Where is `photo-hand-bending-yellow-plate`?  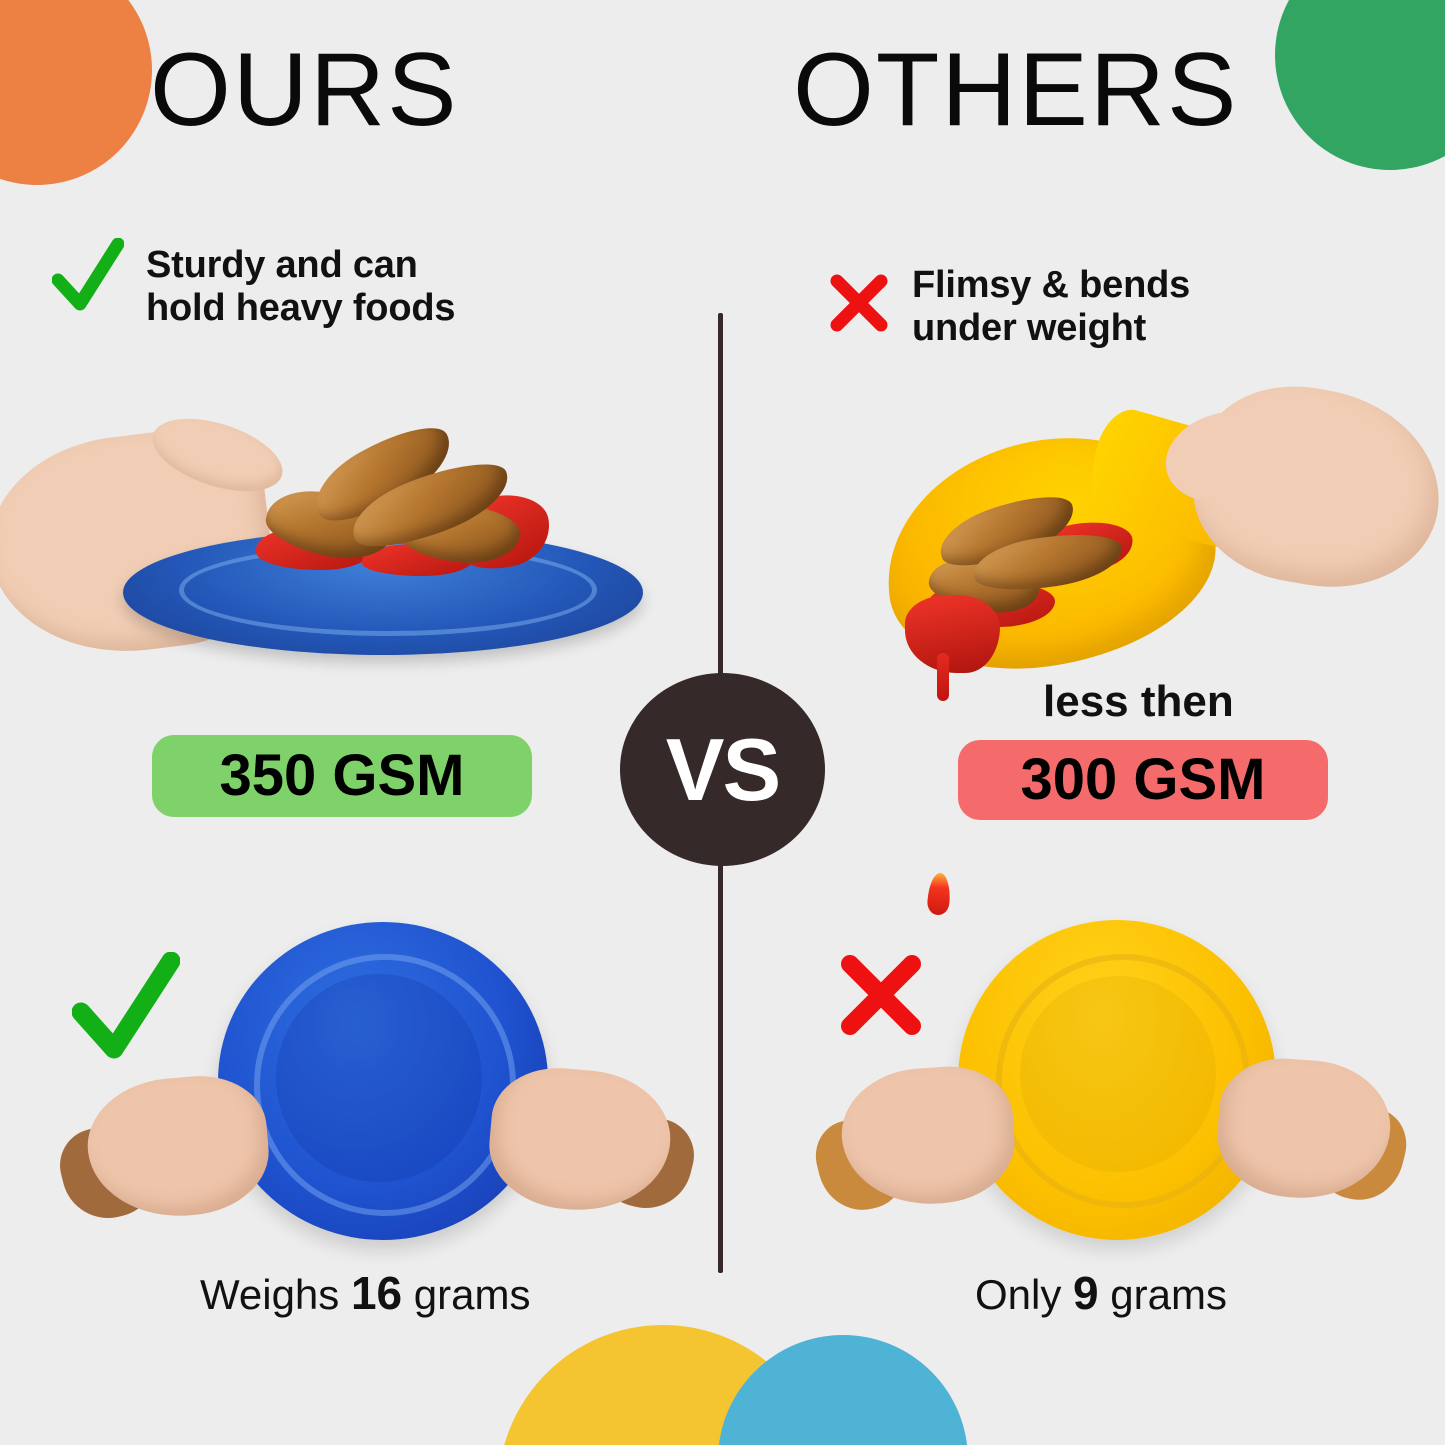 photo-hand-bending-yellow-plate is located at coordinates (1155, 535).